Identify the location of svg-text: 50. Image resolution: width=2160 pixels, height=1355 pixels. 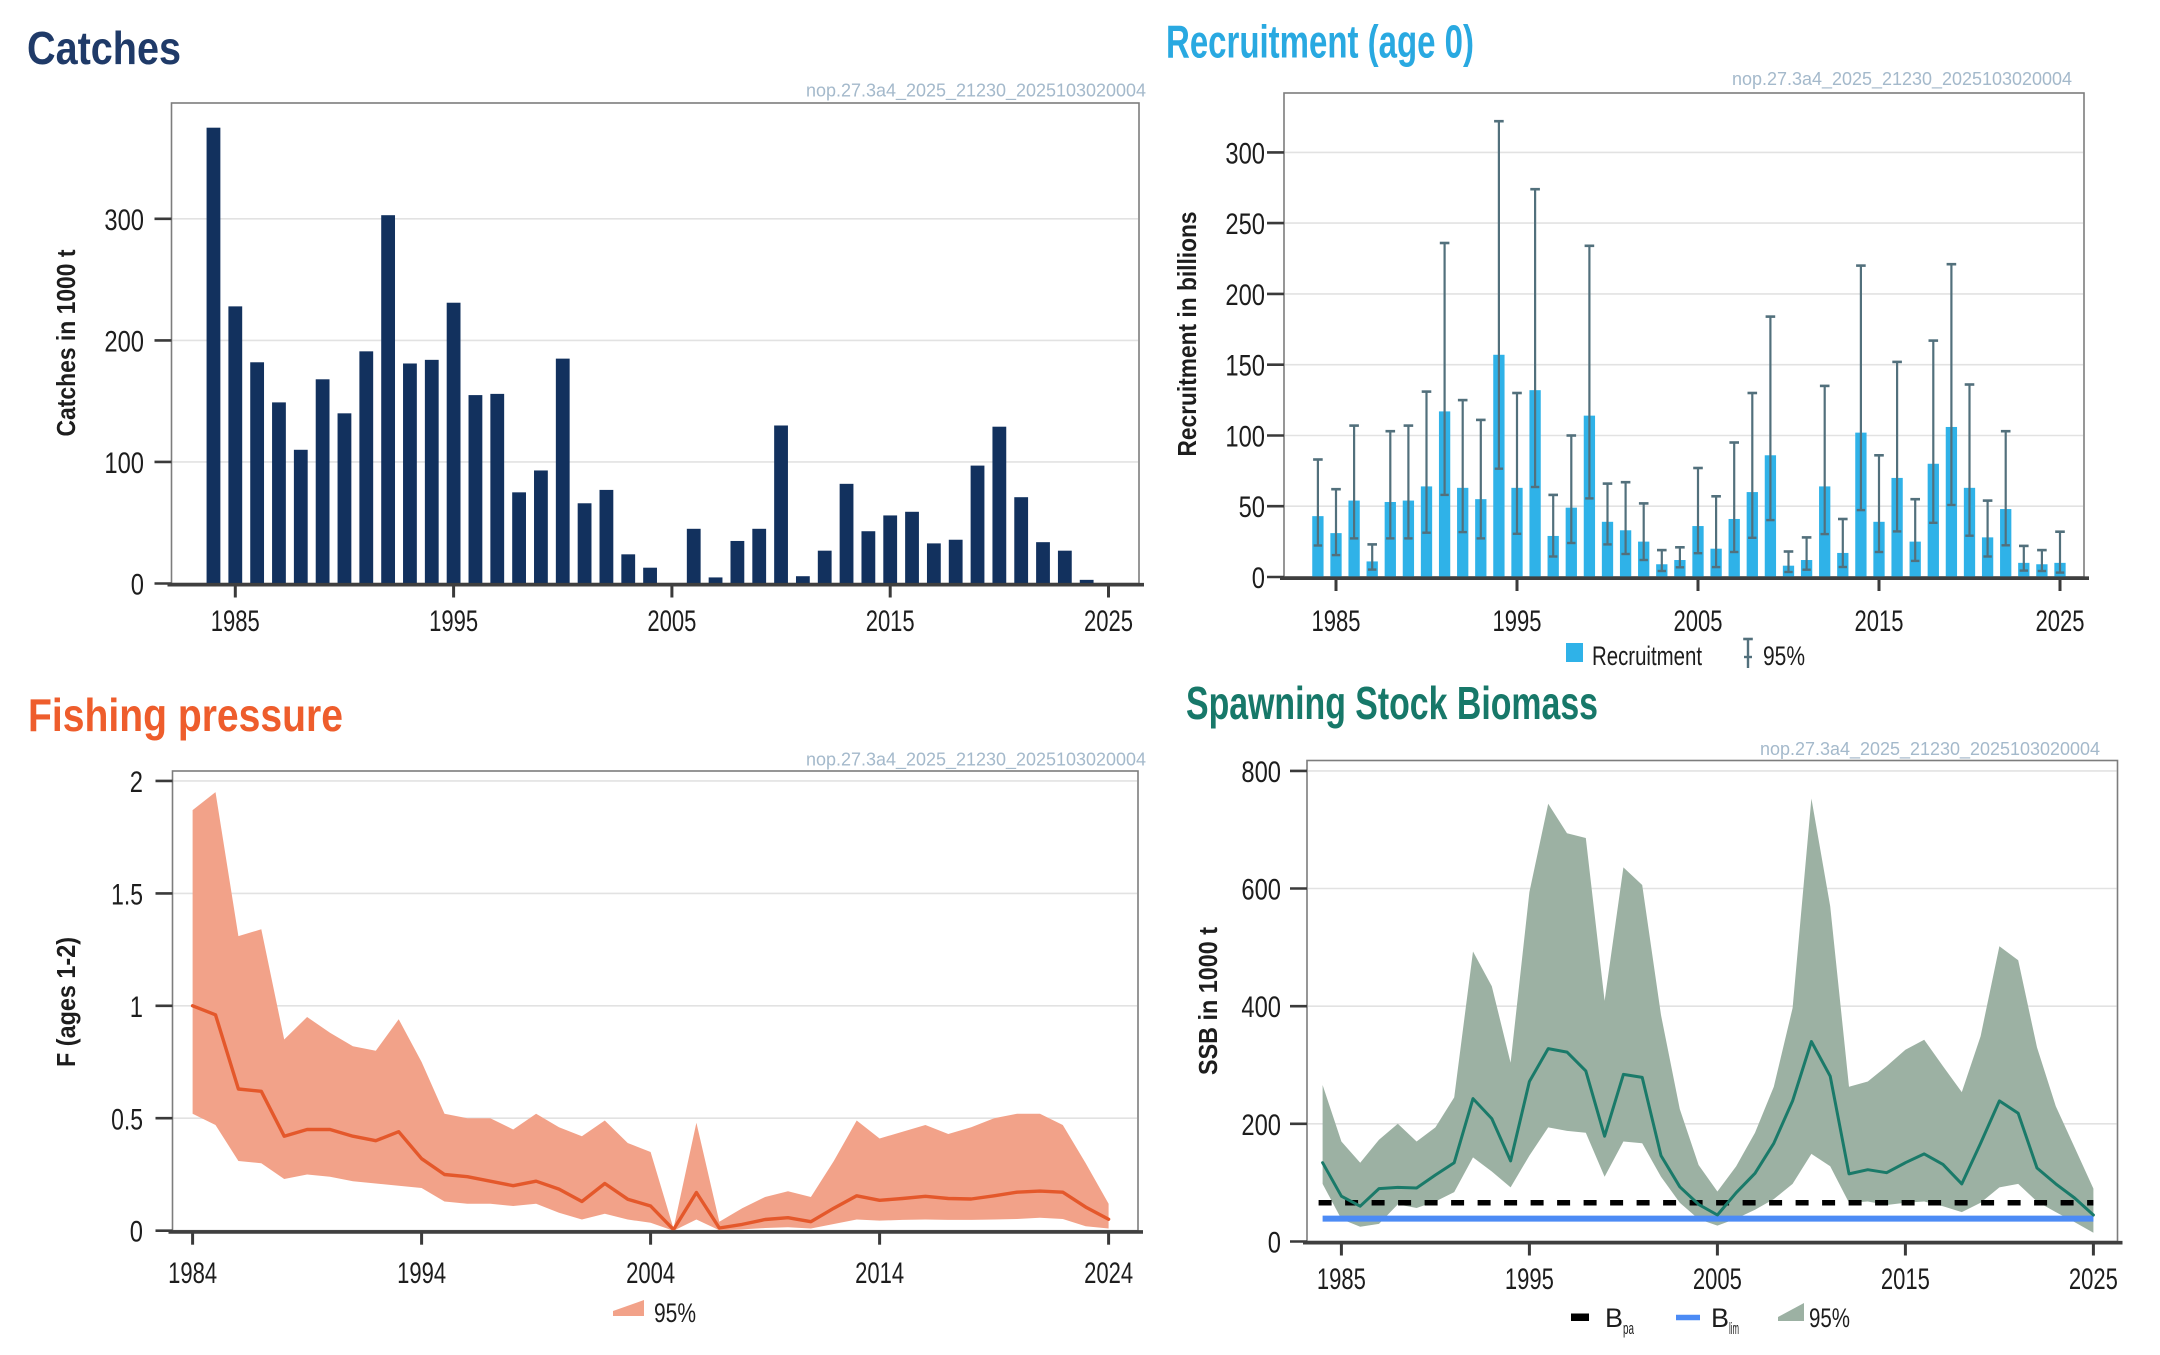
(1252, 507).